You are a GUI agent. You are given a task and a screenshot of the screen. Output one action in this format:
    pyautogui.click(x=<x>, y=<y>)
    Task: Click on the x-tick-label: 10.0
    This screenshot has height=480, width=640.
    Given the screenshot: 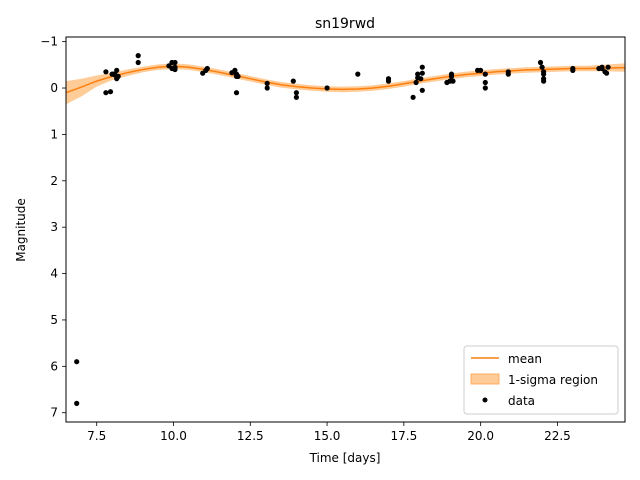 What is the action you would take?
    pyautogui.click(x=173, y=436)
    